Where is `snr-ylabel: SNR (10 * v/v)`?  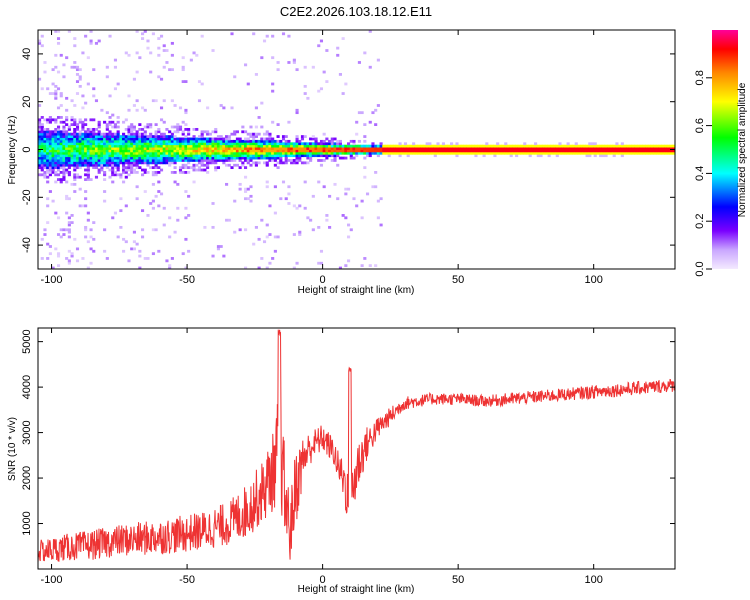 snr-ylabel: SNR (10 * v/v) is located at coordinates (12, 449).